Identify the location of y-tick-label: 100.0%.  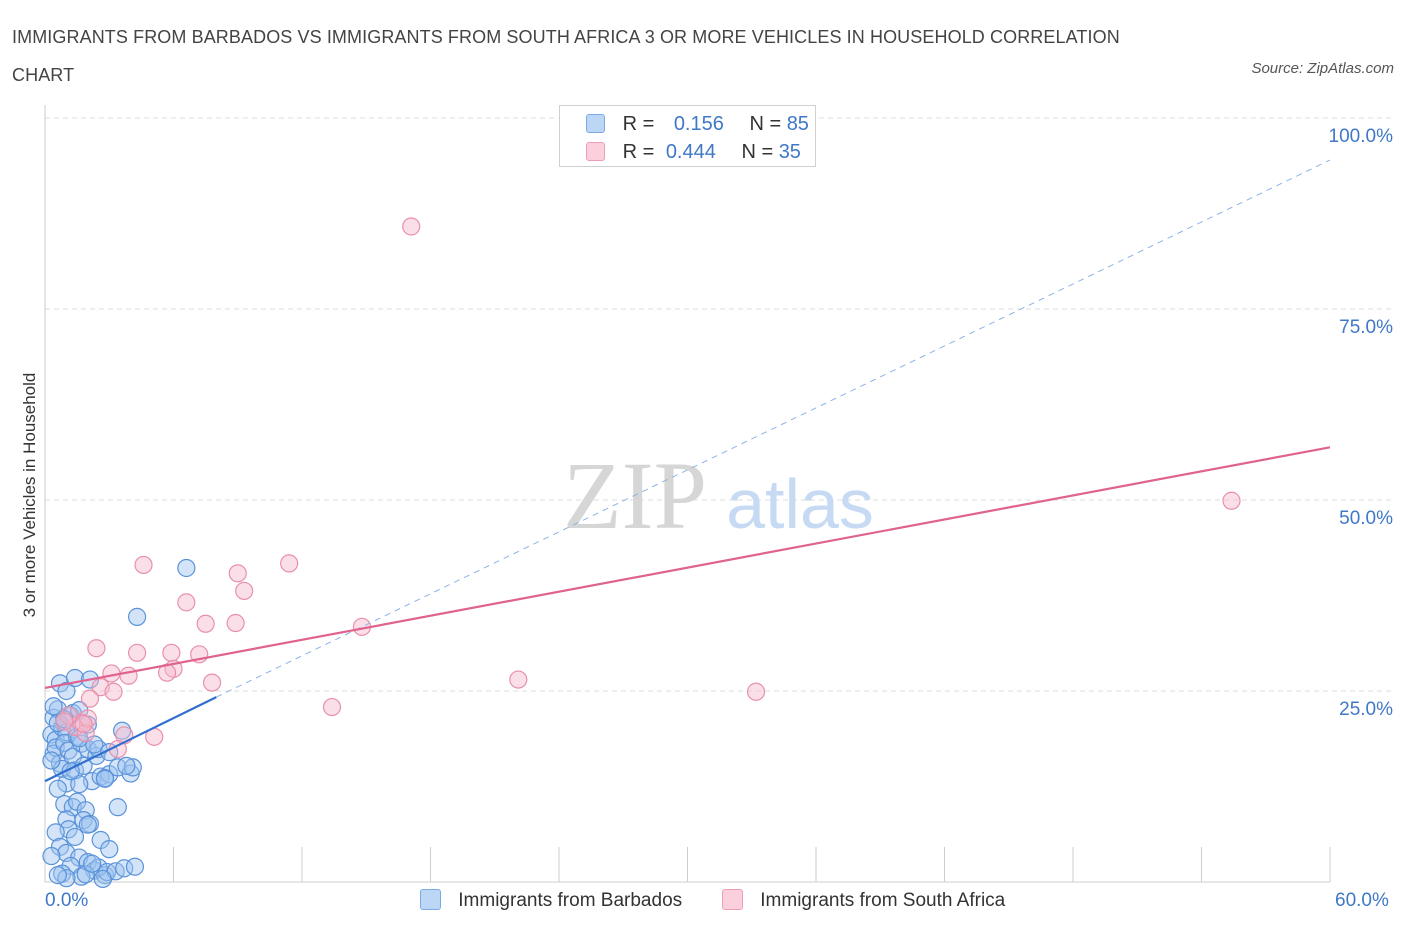
(1361, 136).